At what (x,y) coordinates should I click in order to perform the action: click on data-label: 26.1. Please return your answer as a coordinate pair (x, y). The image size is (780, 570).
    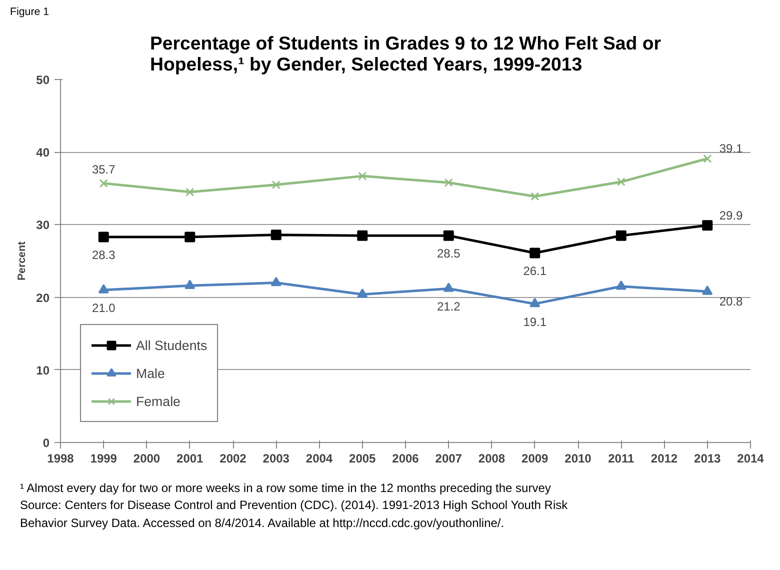
    Looking at the image, I should click on (535, 271).